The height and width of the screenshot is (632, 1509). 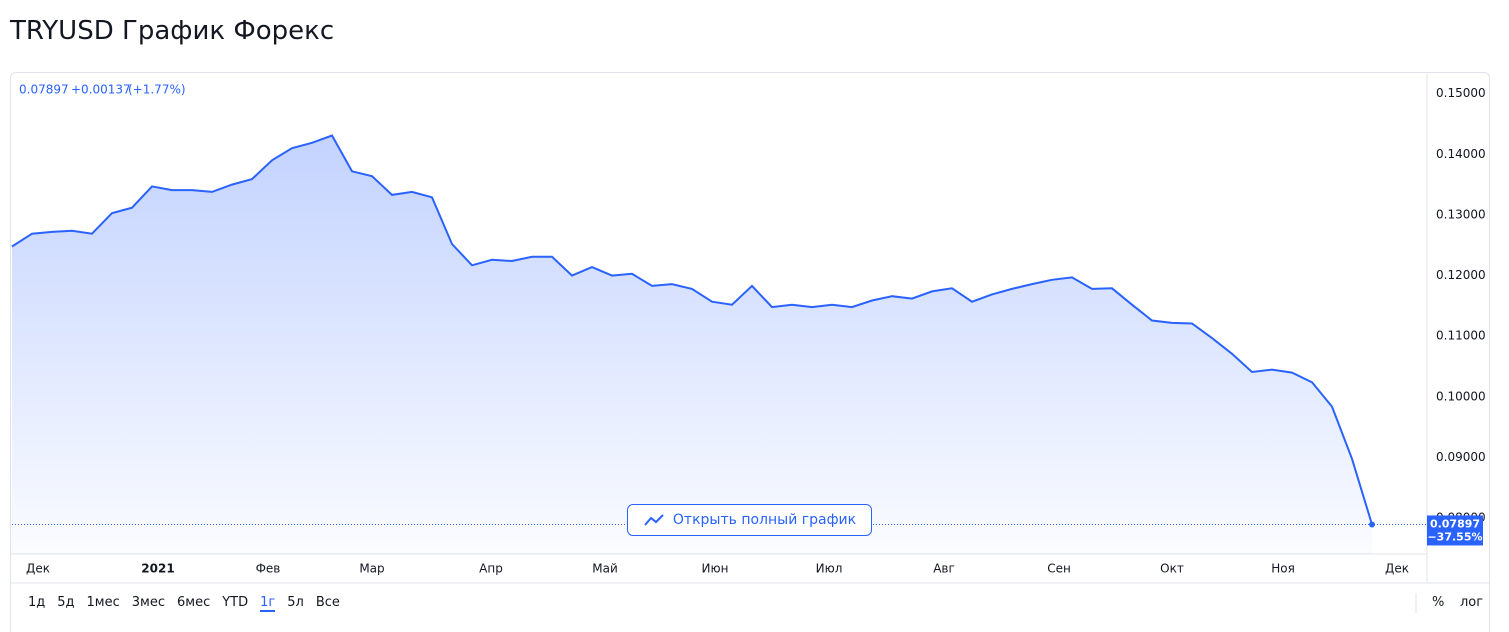 What do you see at coordinates (1454, 536) in the screenshot?
I see `total-change: −37.55%` at bounding box center [1454, 536].